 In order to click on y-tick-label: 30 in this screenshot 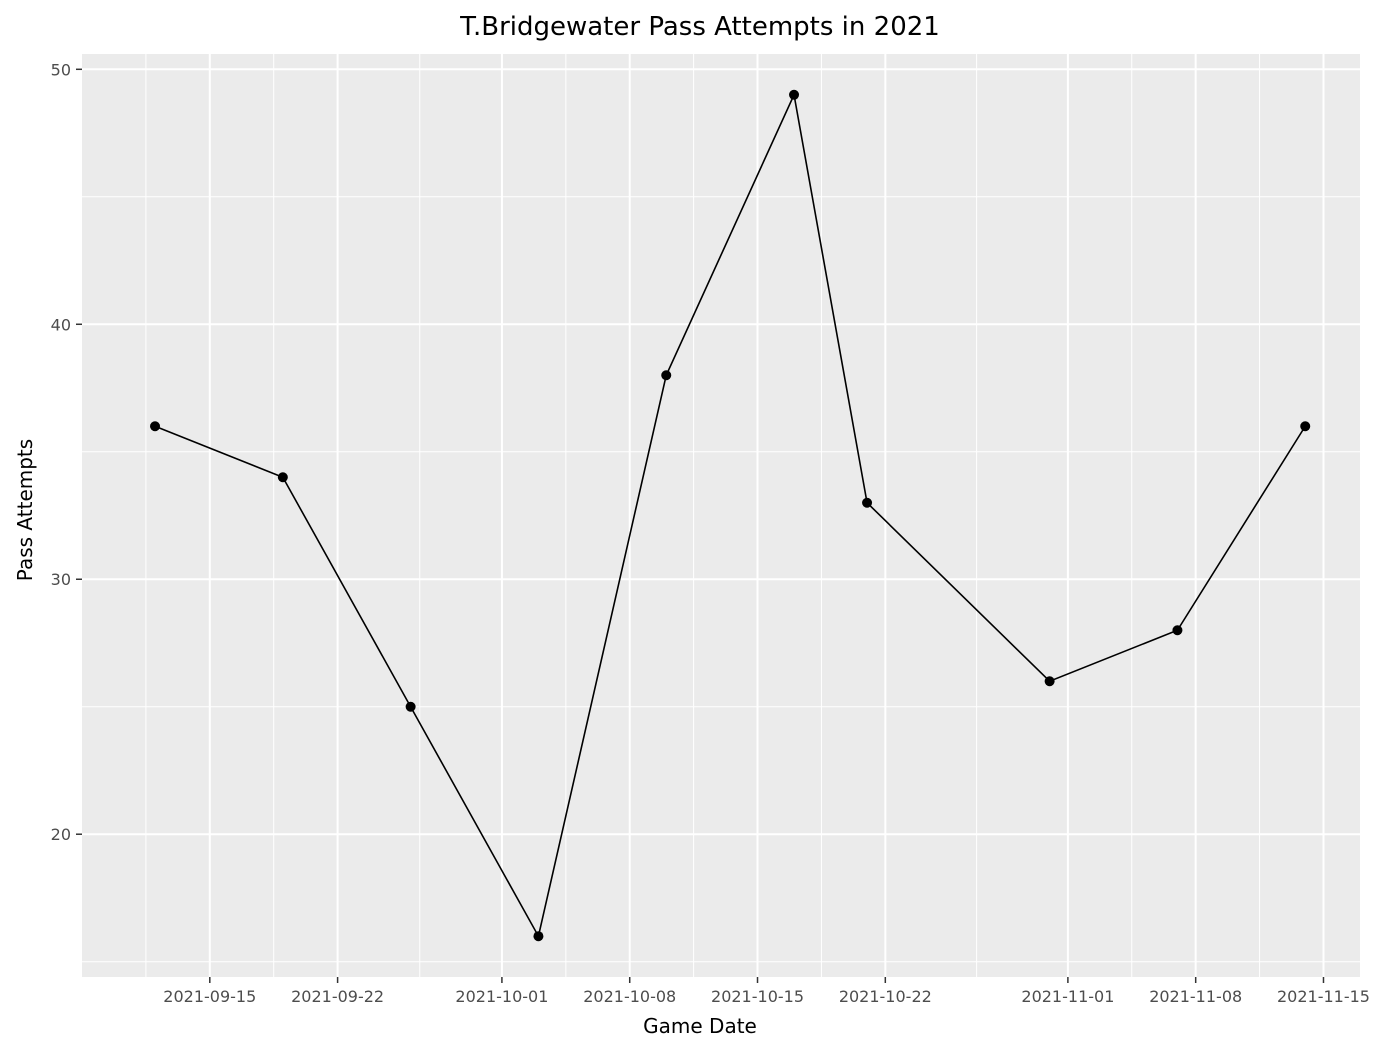, I will do `click(61, 579)`.